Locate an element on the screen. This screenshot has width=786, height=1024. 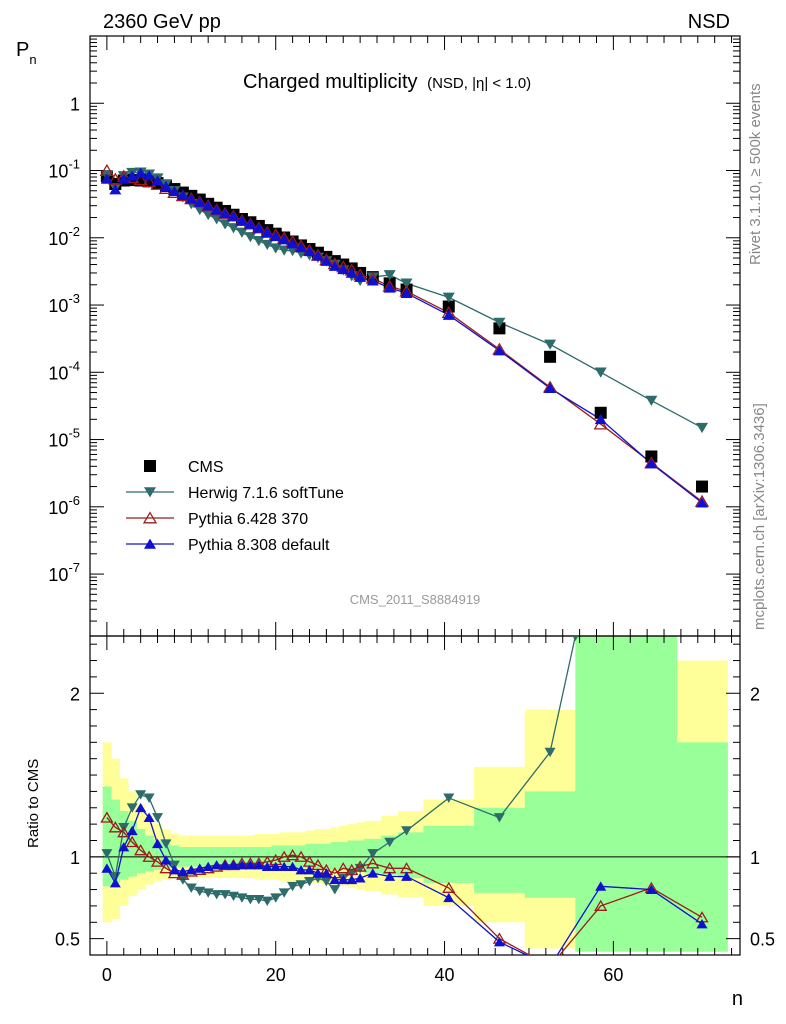
x-tick-label: 40 is located at coordinates (445, 975).